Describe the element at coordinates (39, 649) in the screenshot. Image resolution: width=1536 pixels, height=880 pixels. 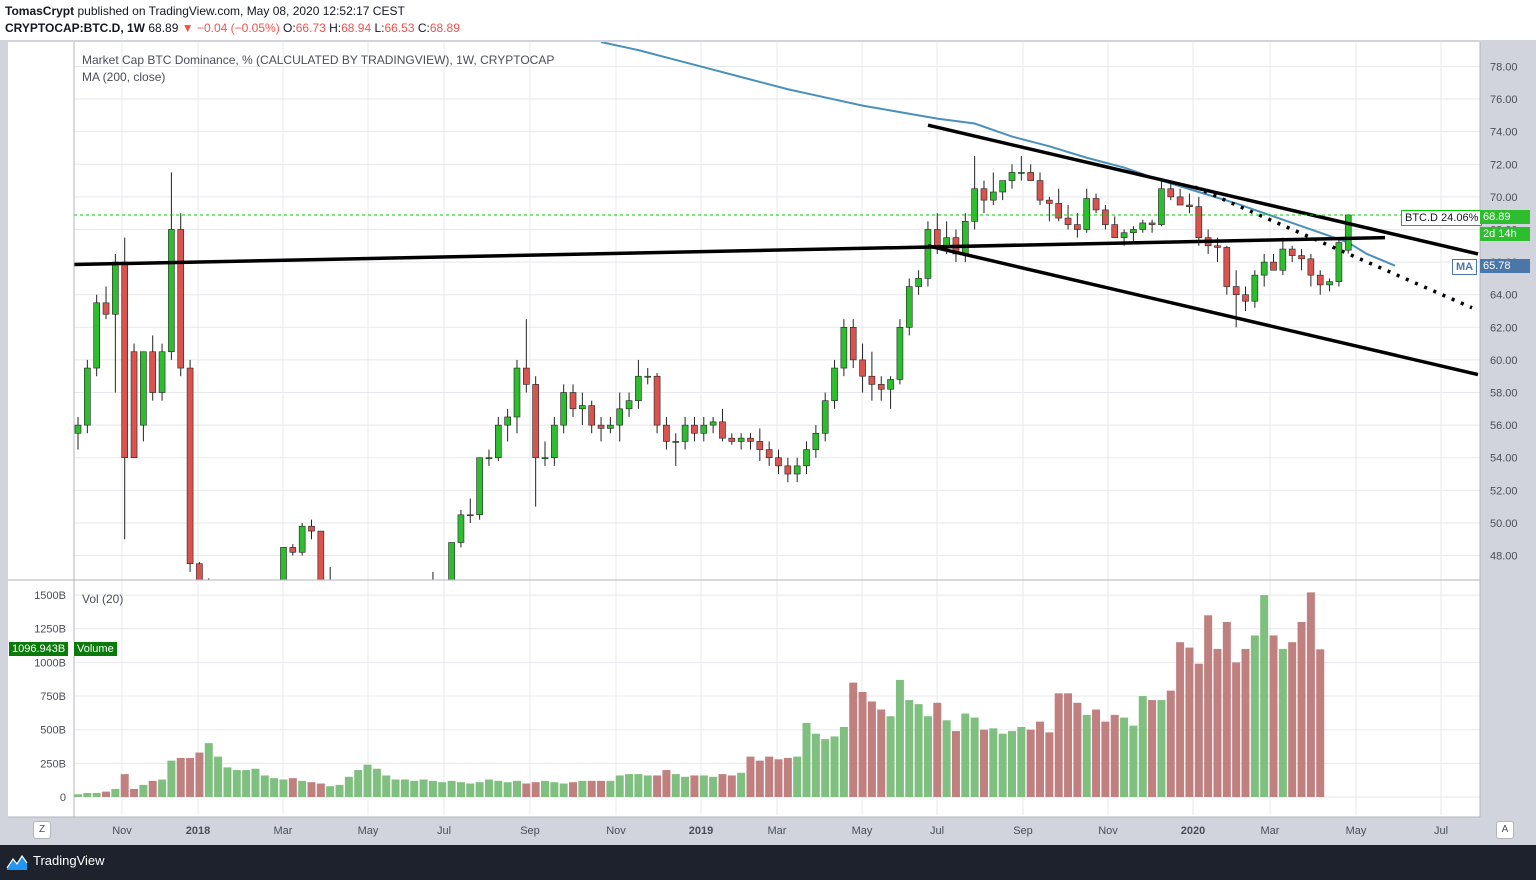
I see `volume-value-tag: 1096.943B` at that location.